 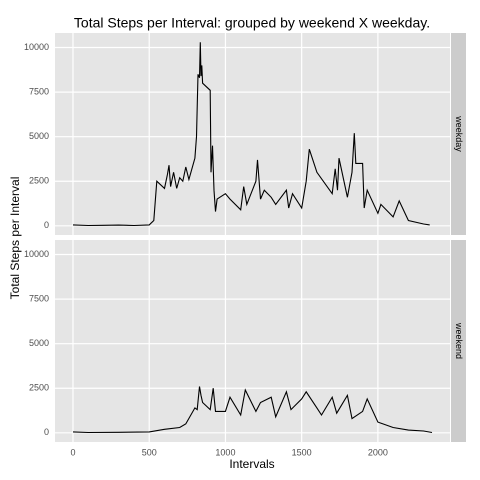 I want to click on facet-label: weekday, so click(x=459, y=133).